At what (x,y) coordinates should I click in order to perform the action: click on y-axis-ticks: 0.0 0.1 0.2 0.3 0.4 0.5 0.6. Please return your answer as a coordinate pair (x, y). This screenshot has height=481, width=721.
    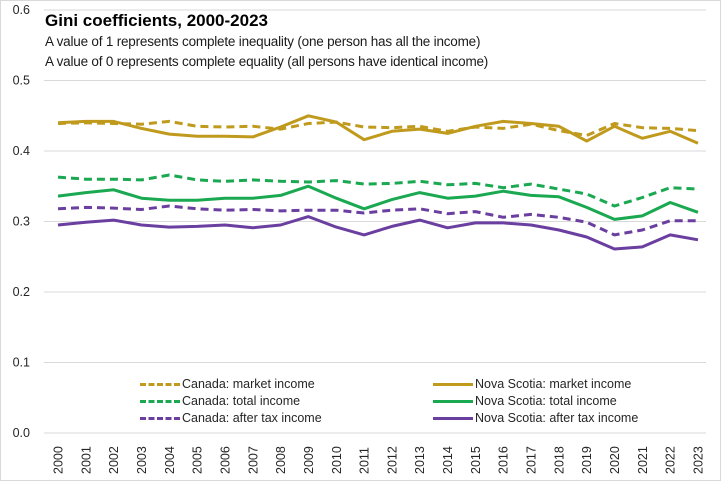
    Looking at the image, I should click on (21, 221).